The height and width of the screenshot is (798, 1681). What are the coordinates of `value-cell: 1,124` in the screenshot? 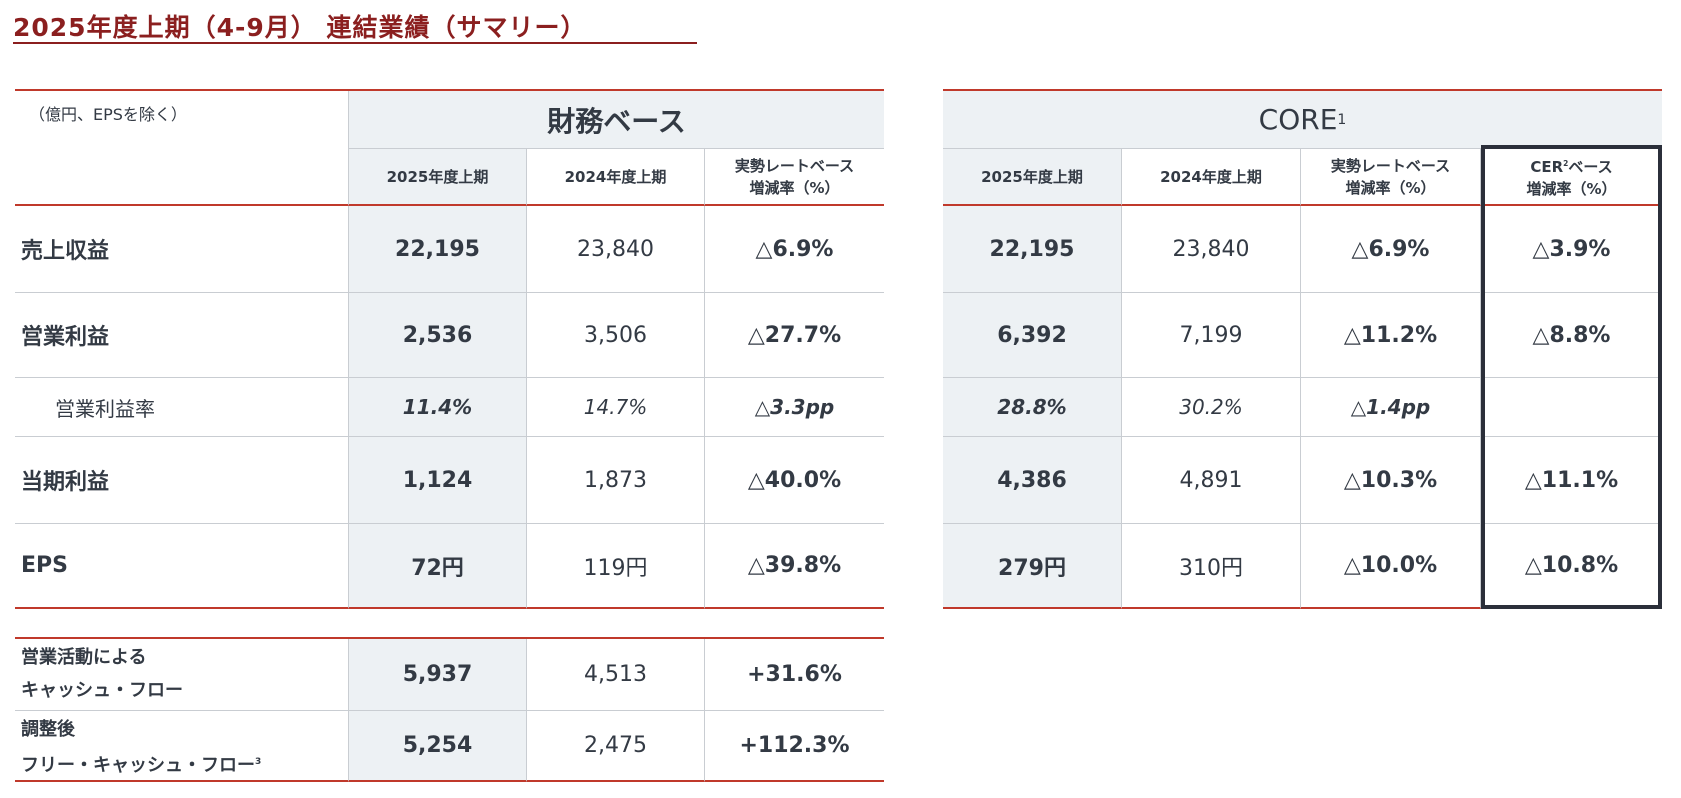 It's located at (438, 480).